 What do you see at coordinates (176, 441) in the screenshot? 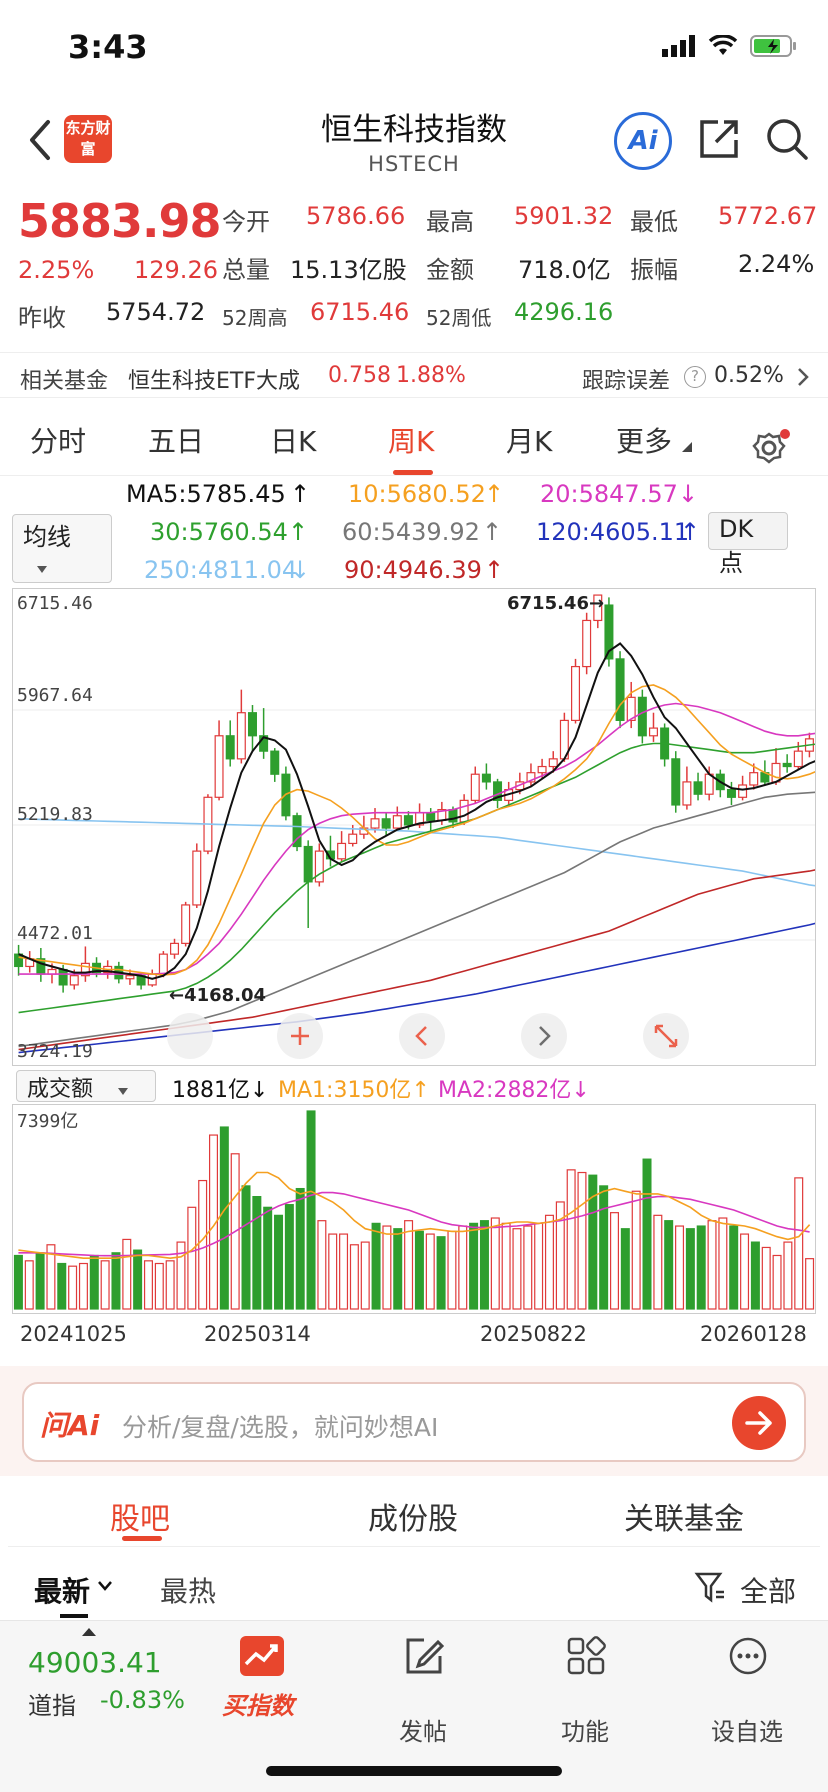
I see `tab-five-day: 五日` at bounding box center [176, 441].